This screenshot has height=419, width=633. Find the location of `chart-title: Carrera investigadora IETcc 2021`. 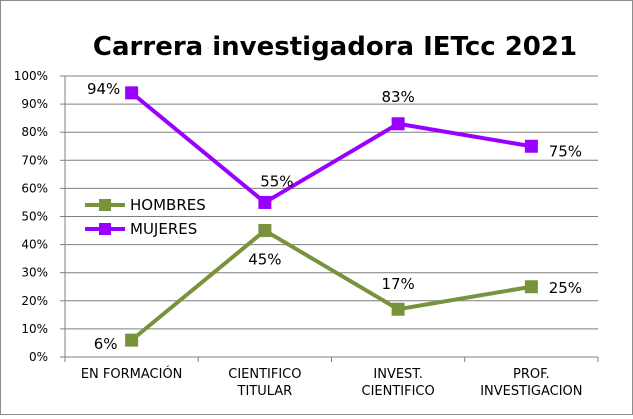

chart-title: Carrera investigadora IETcc 2021 is located at coordinates (335, 47).